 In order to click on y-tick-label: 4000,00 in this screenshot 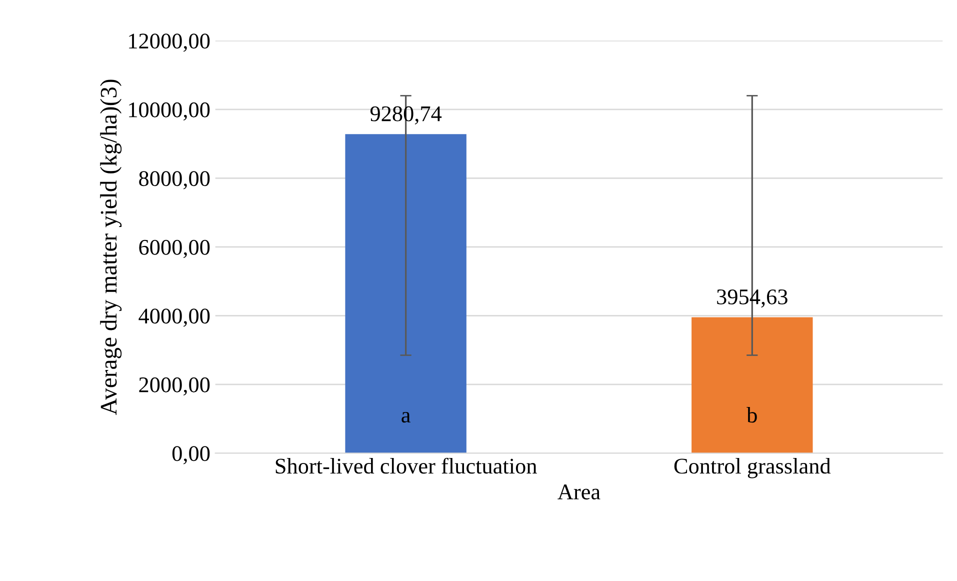, I will do `click(174, 317)`.